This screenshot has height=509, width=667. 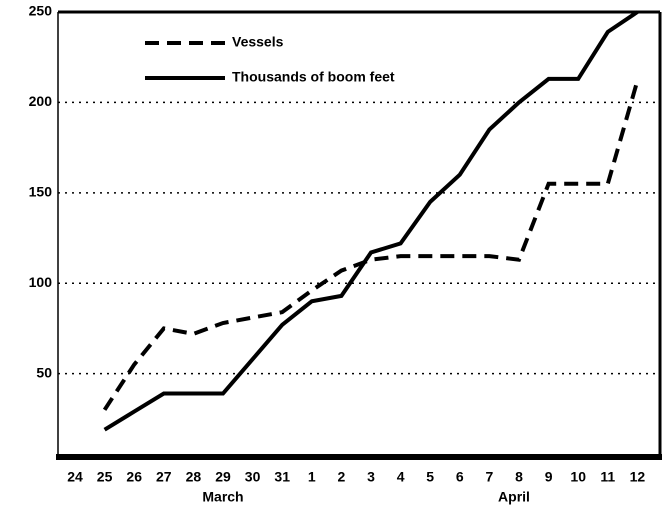 What do you see at coordinates (313, 77) in the screenshot?
I see `legend-label: Thousands of boom feet` at bounding box center [313, 77].